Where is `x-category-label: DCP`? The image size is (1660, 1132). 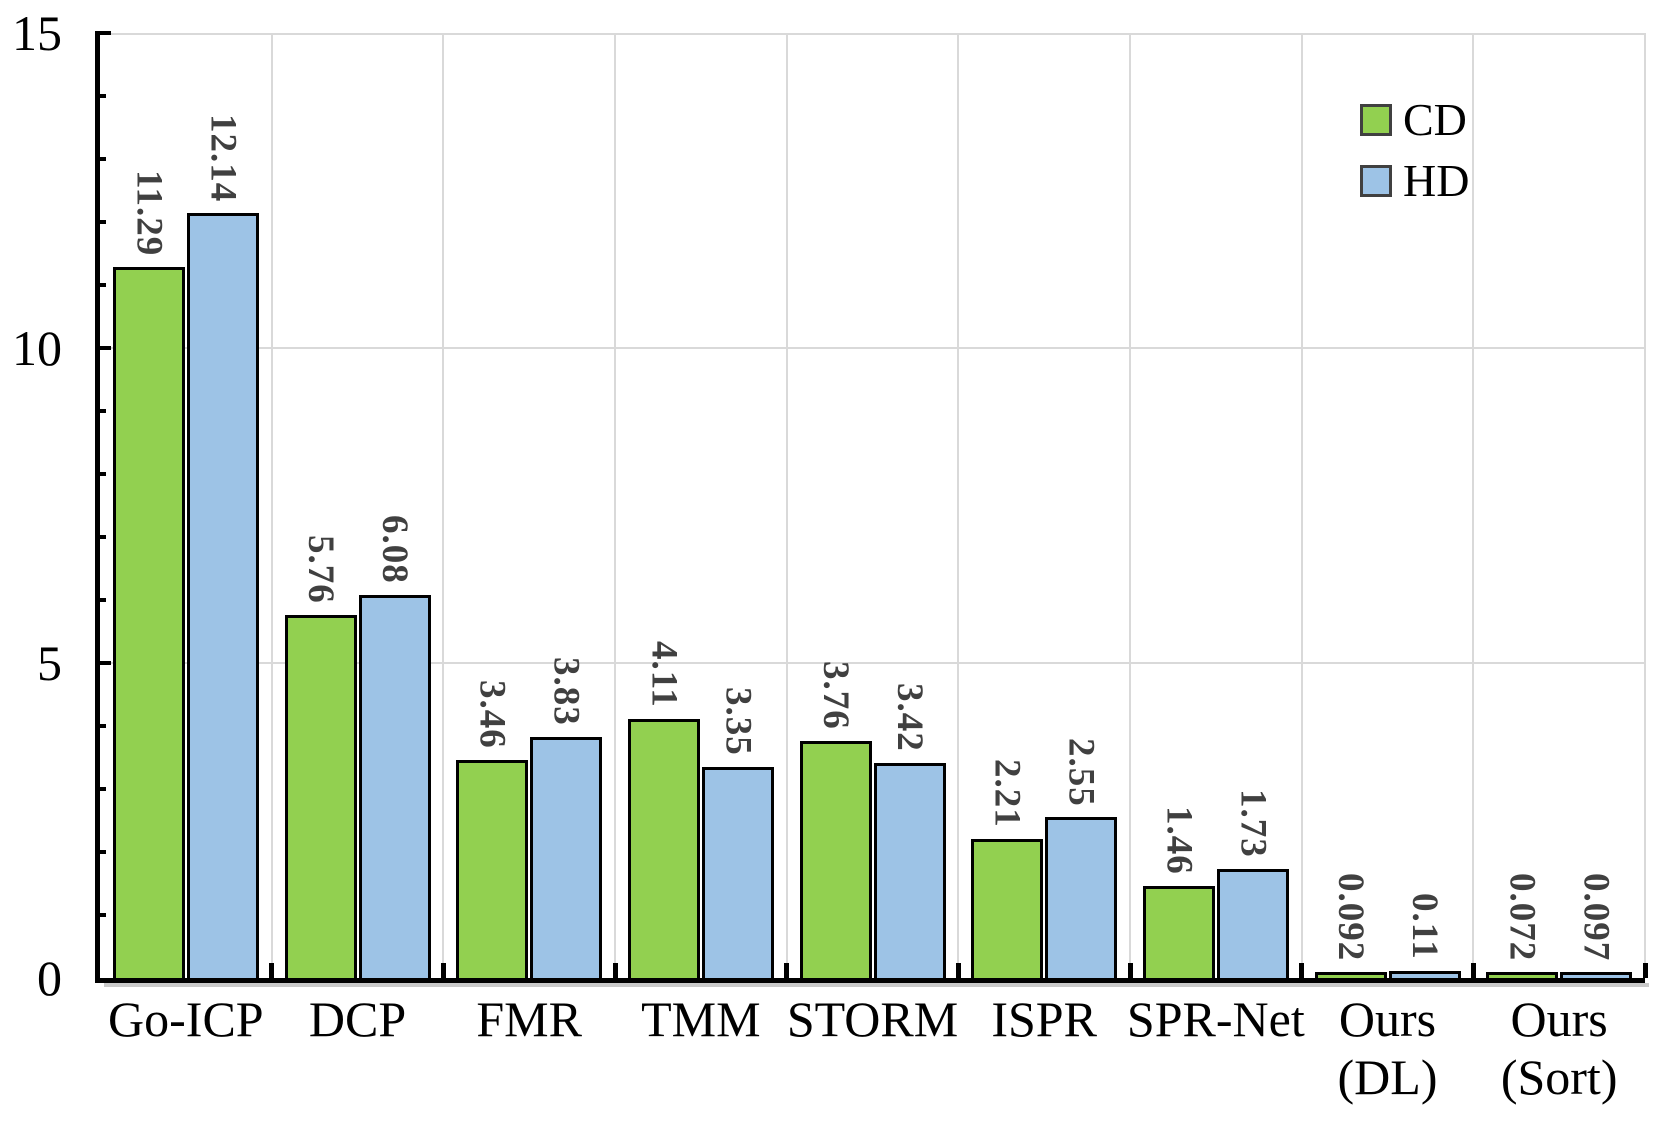 x-category-label: DCP is located at coordinates (357, 1019).